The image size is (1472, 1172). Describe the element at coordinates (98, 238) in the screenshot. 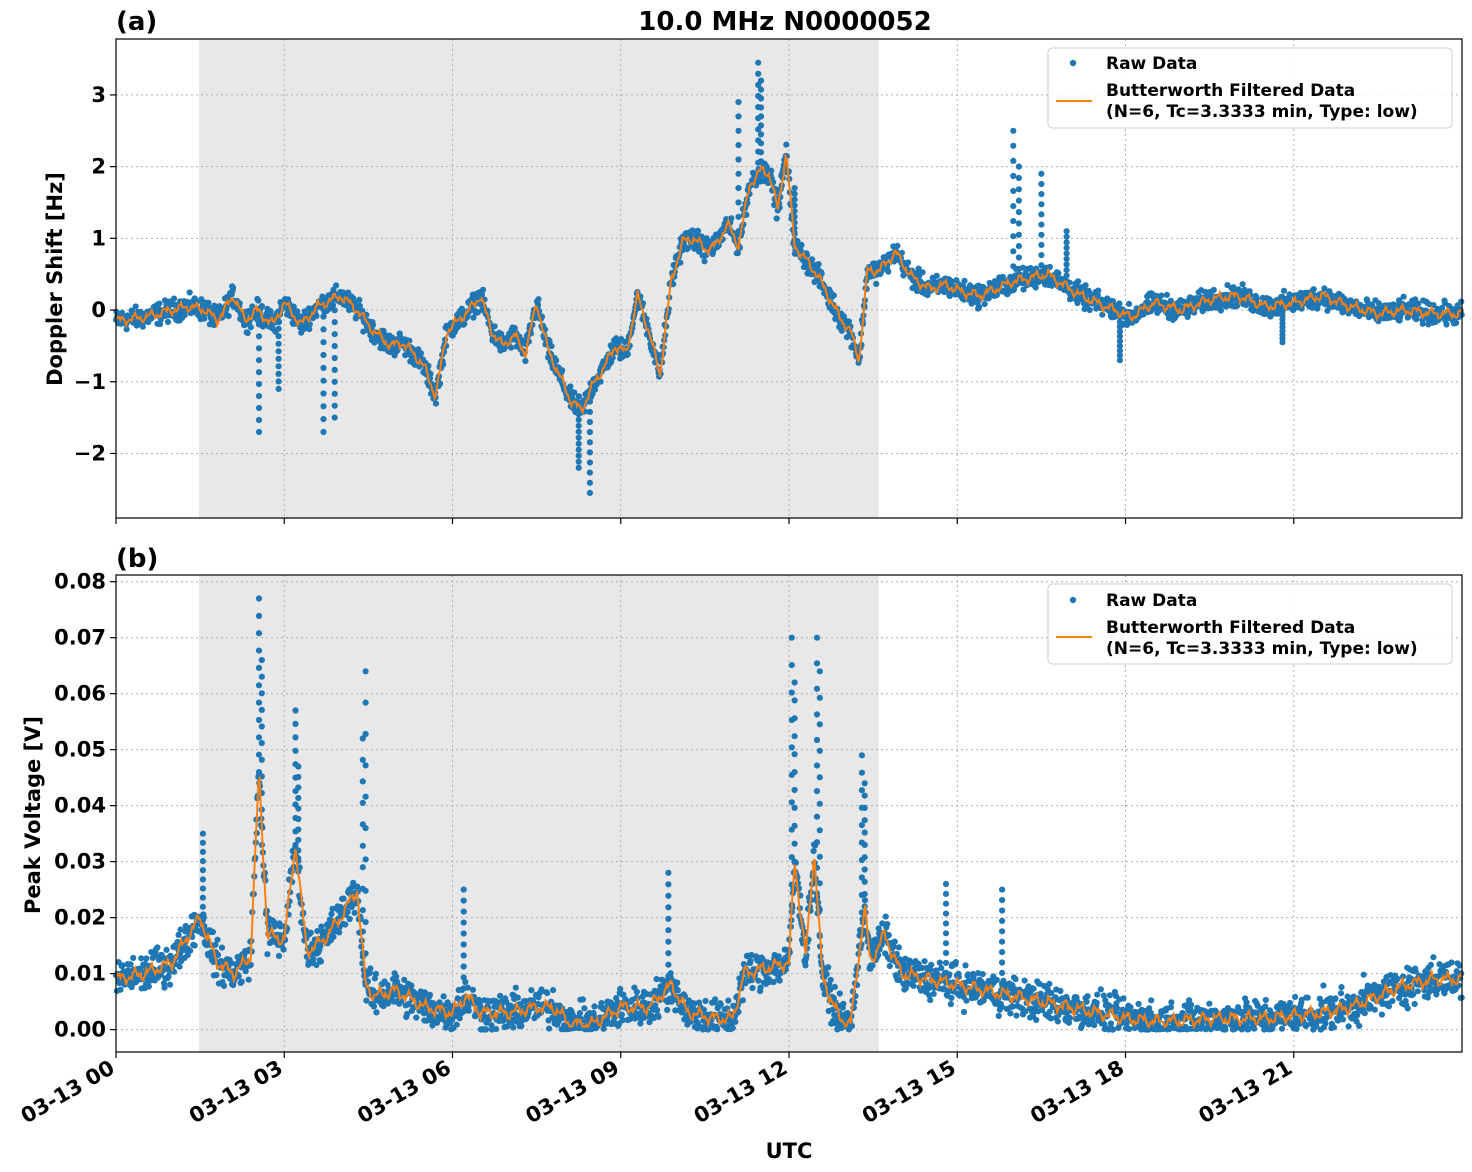

I see `y-tick-label-a: 1` at that location.